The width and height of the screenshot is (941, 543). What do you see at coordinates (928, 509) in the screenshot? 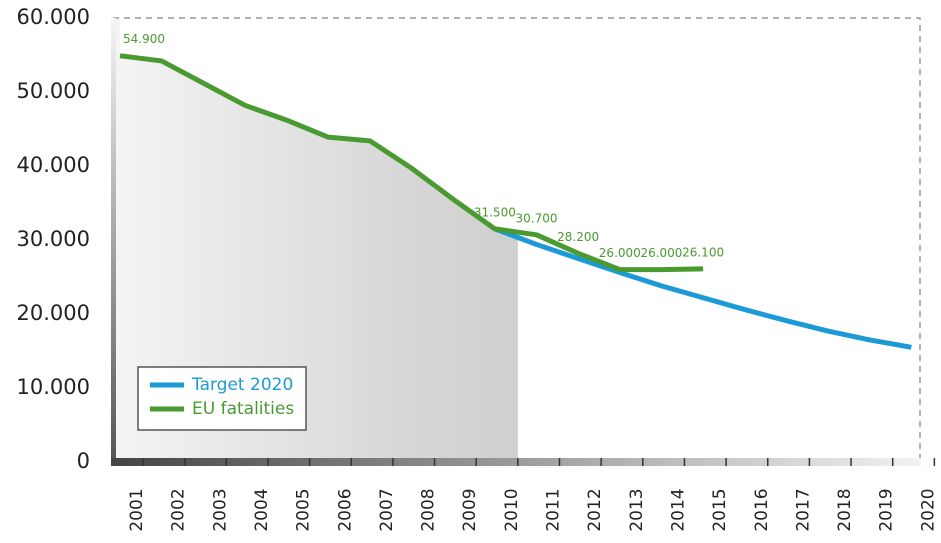
I see `x-tick-label: 2020` at bounding box center [928, 509].